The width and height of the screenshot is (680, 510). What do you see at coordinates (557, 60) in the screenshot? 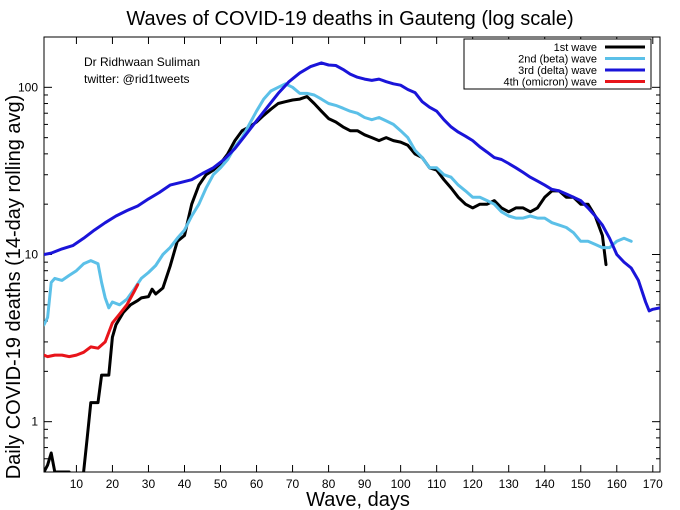
I see `legend-label: 2nd (beta) wave` at bounding box center [557, 60].